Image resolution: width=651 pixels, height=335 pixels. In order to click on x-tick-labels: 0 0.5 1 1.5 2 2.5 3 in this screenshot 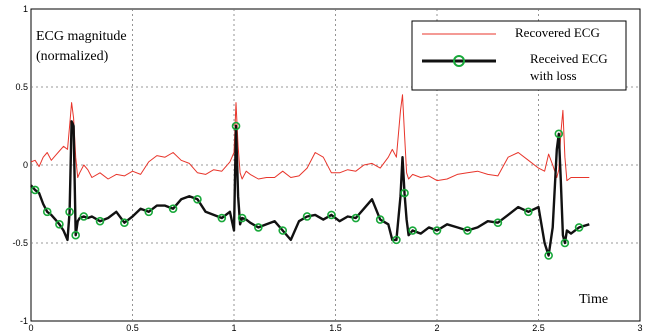, I will do `click(335, 328)`.